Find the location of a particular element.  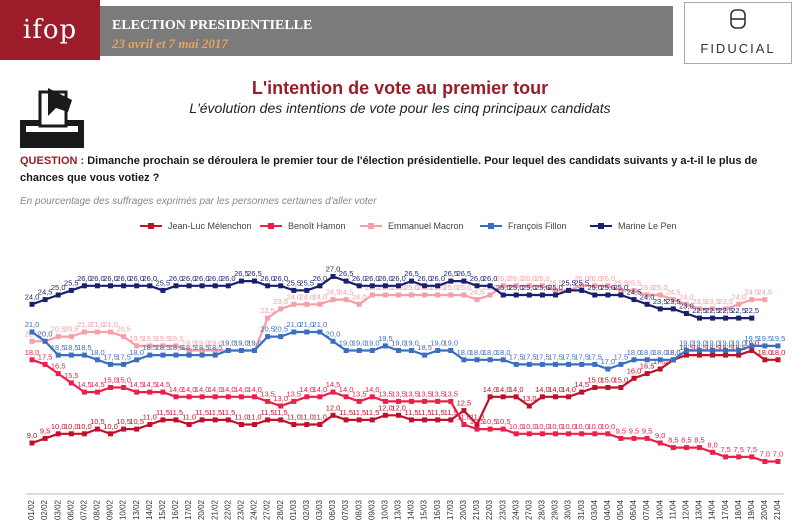

x-tick-label: 21/03 is located at coordinates (476, 509).